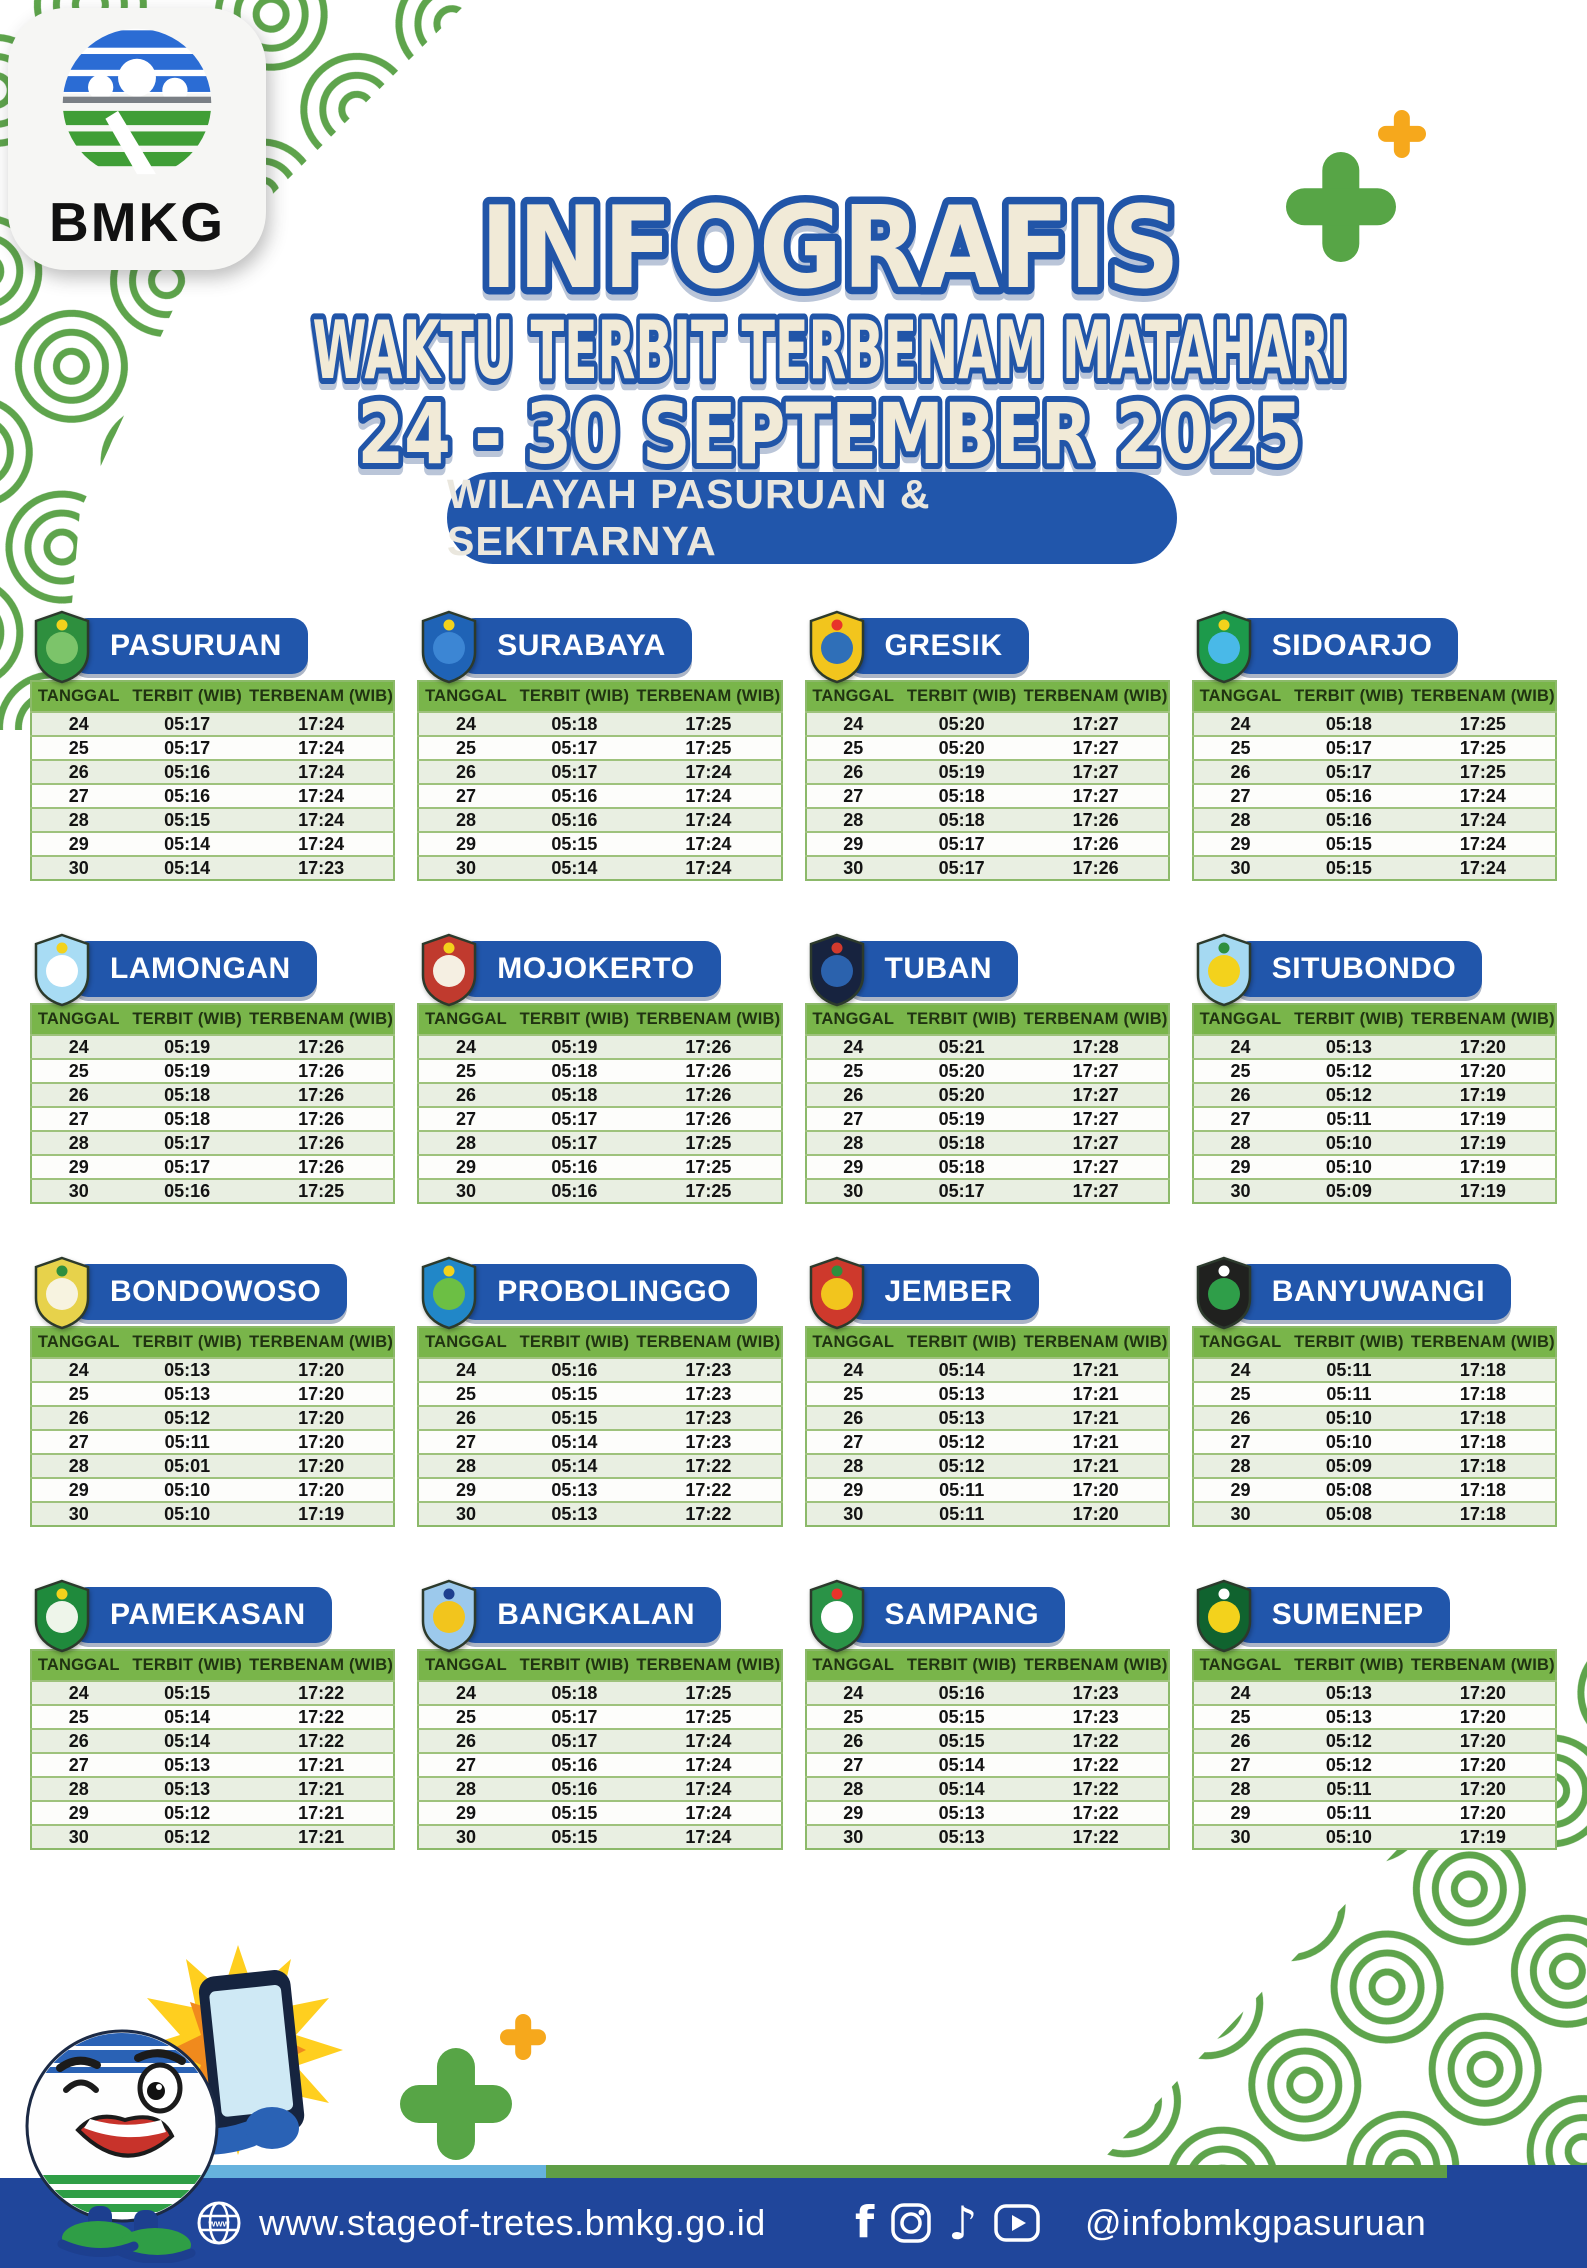  Describe the element at coordinates (830, 248) in the screenshot. I see `title-line-1: INFOGRAFIS` at that location.